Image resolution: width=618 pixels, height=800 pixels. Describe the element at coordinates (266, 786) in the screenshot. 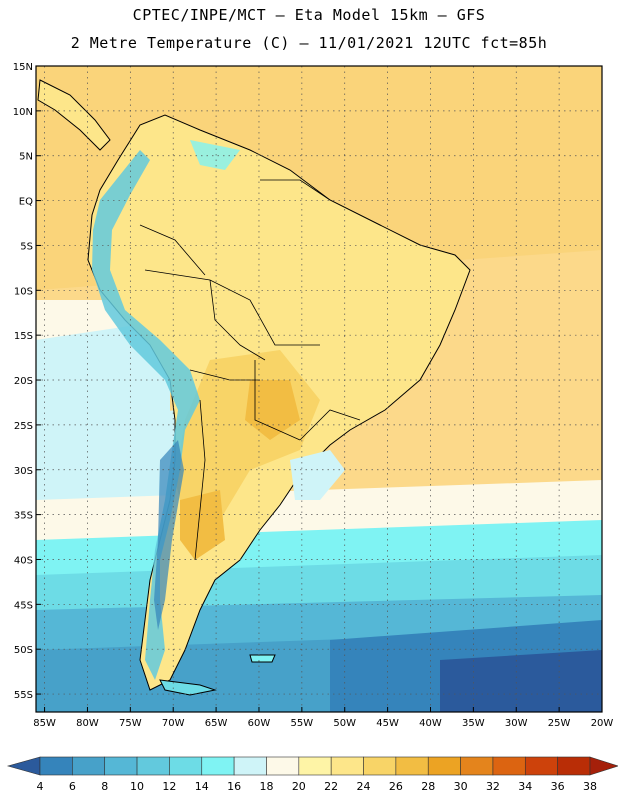

I see `legend-tick-label: 18` at that location.